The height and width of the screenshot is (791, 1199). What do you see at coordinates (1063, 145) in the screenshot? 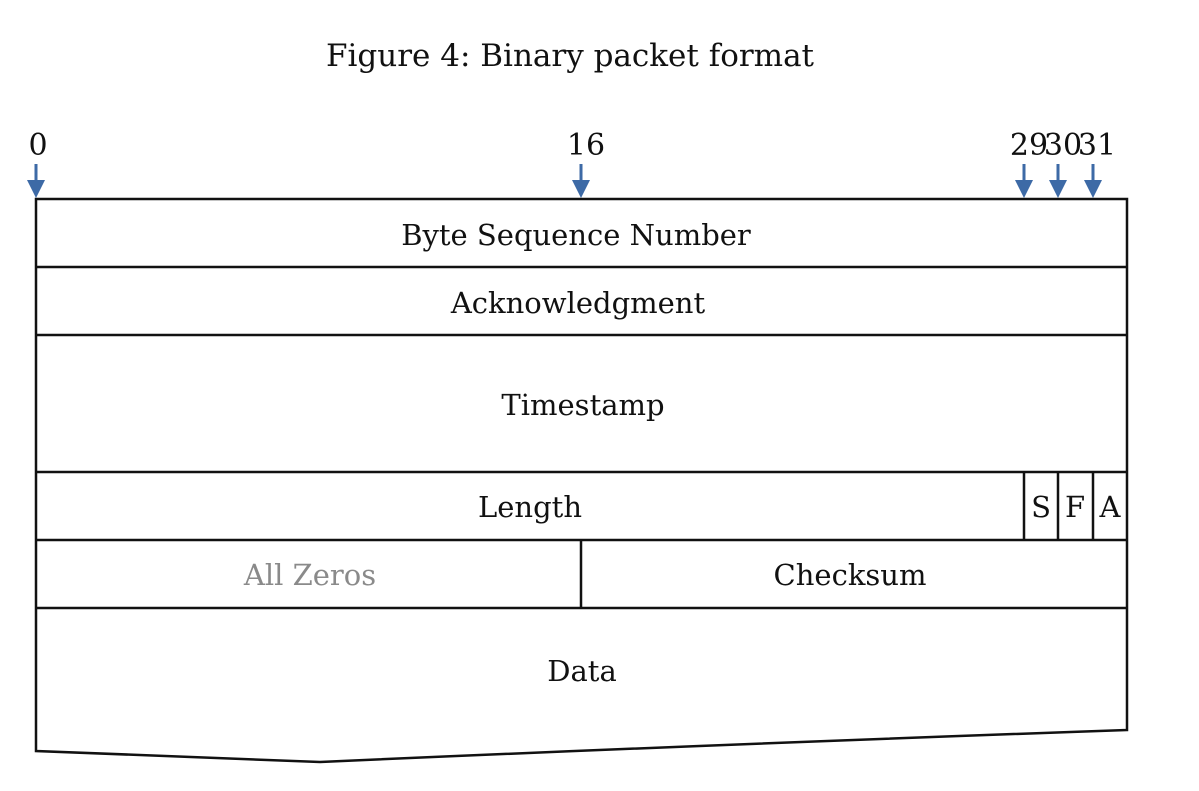
I see `bit-label-30: 30` at bounding box center [1063, 145].